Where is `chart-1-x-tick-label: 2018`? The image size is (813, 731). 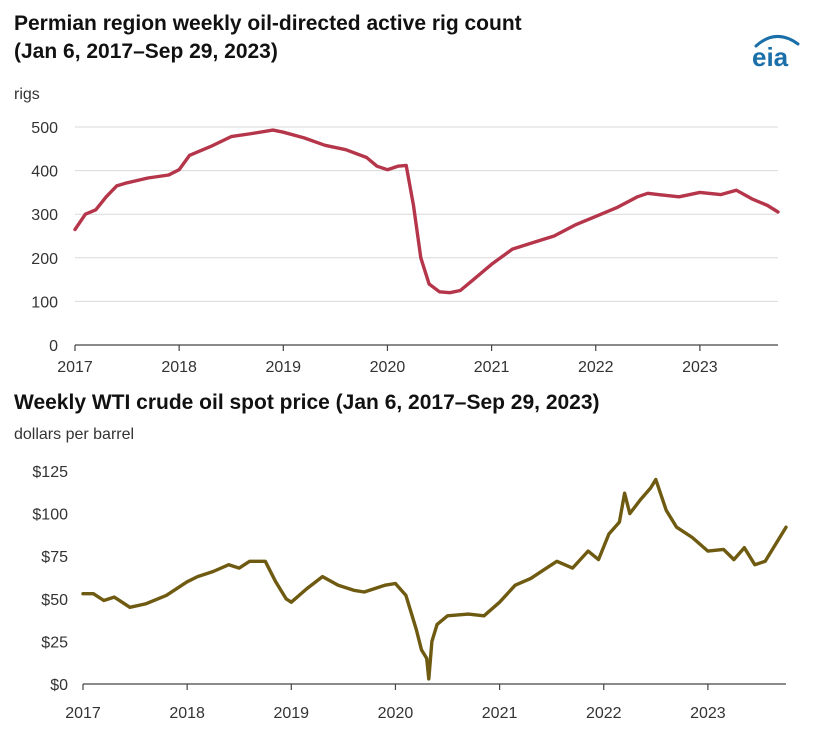
chart-1-x-tick-label: 2018 is located at coordinates (179, 367).